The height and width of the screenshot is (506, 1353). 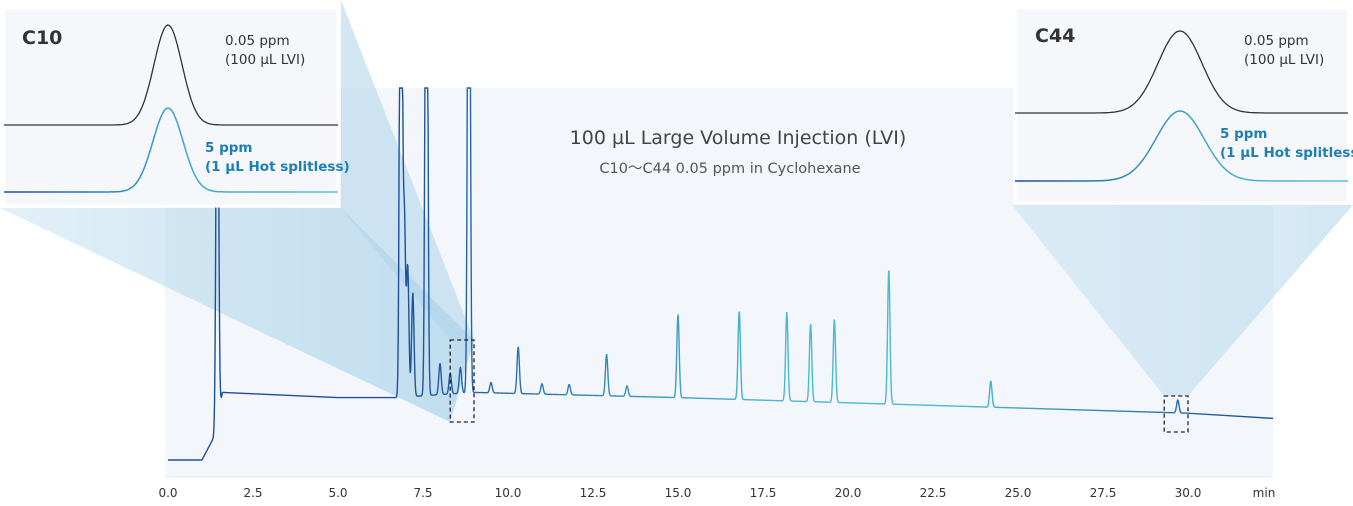 What do you see at coordinates (1188, 493) in the screenshot?
I see `x-tick-label-12: 30.0` at bounding box center [1188, 493].